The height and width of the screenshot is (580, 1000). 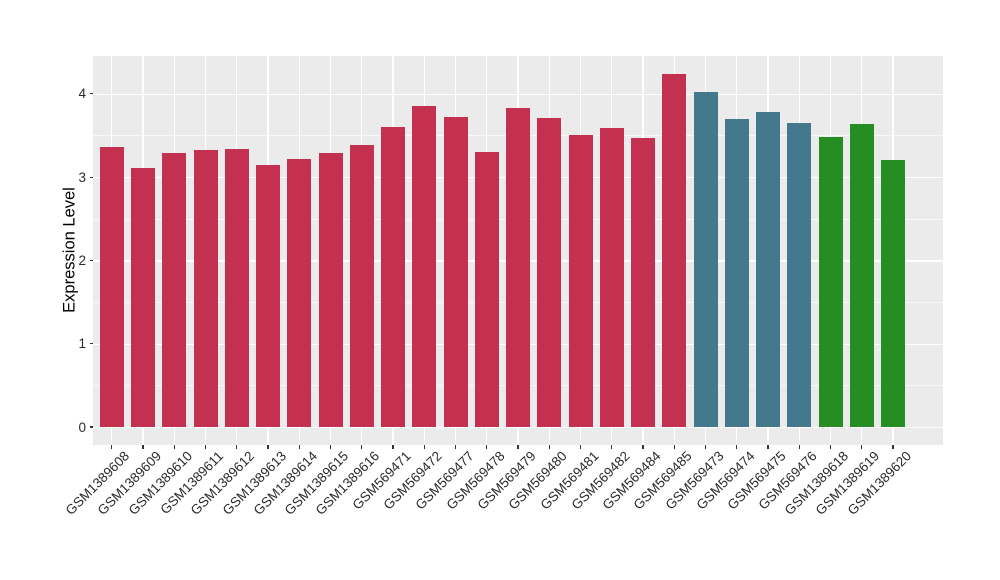 I want to click on bar-GSM1389616, so click(x=361, y=285).